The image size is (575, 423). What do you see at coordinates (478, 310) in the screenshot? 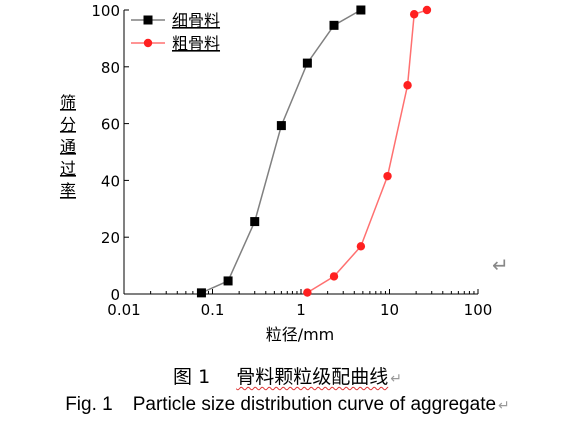
I see `x-tick-label: 100` at bounding box center [478, 310].